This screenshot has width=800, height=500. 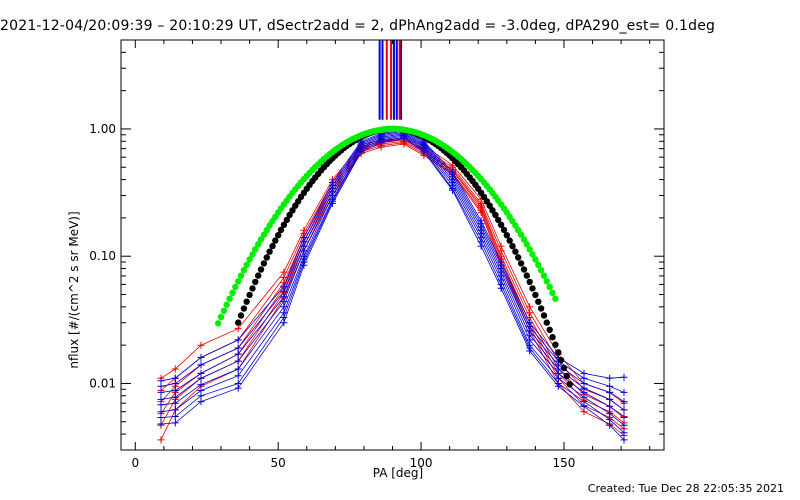 What do you see at coordinates (278, 463) in the screenshot?
I see `x-tick-label: 50` at bounding box center [278, 463].